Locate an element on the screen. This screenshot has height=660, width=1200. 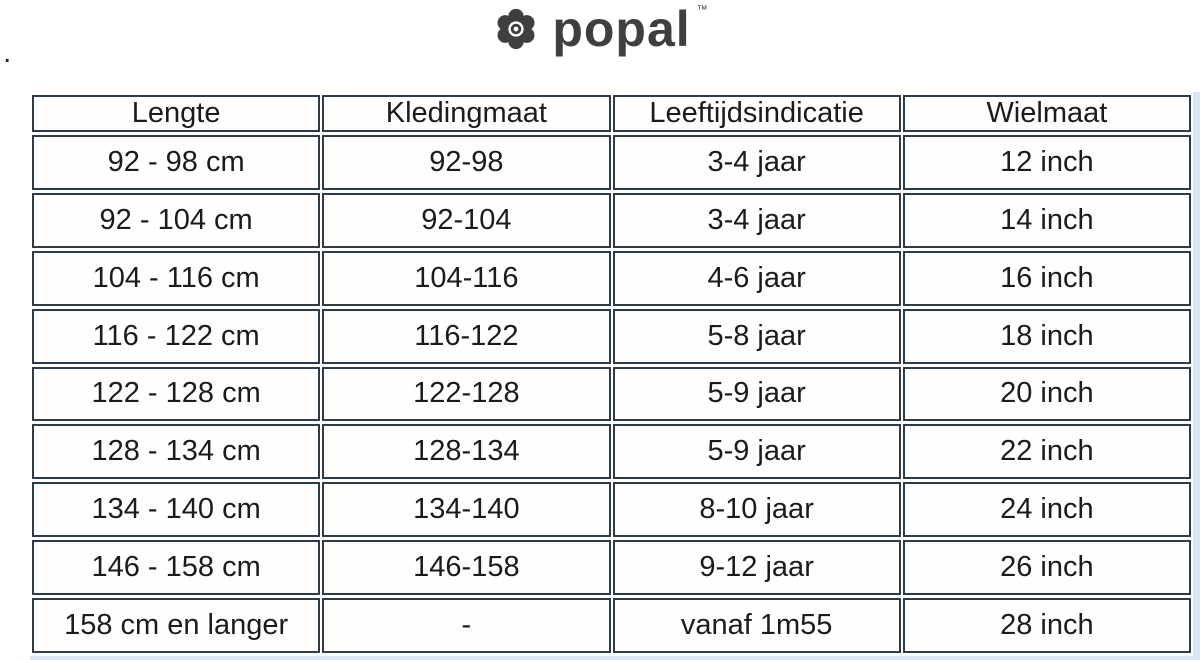
table-cell: 116-122 is located at coordinates (466, 336).